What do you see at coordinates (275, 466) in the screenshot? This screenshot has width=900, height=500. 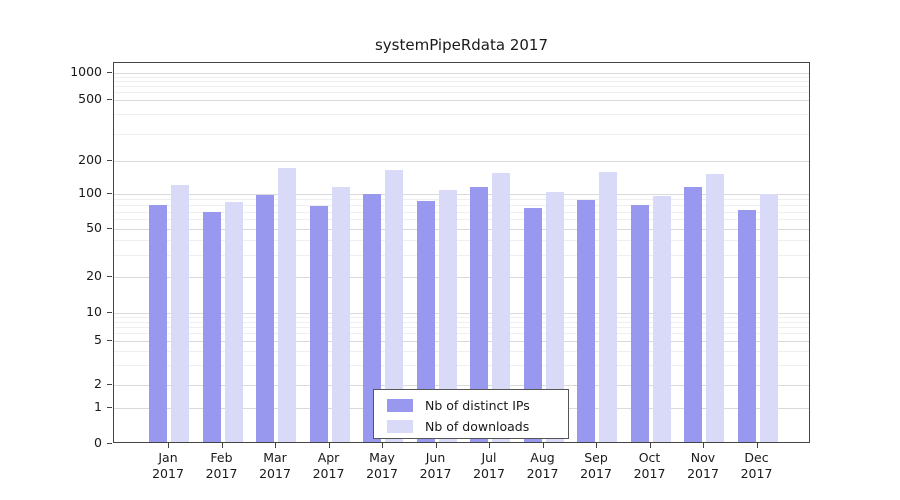 I see `x-tick-label: Mar 2017` at bounding box center [275, 466].